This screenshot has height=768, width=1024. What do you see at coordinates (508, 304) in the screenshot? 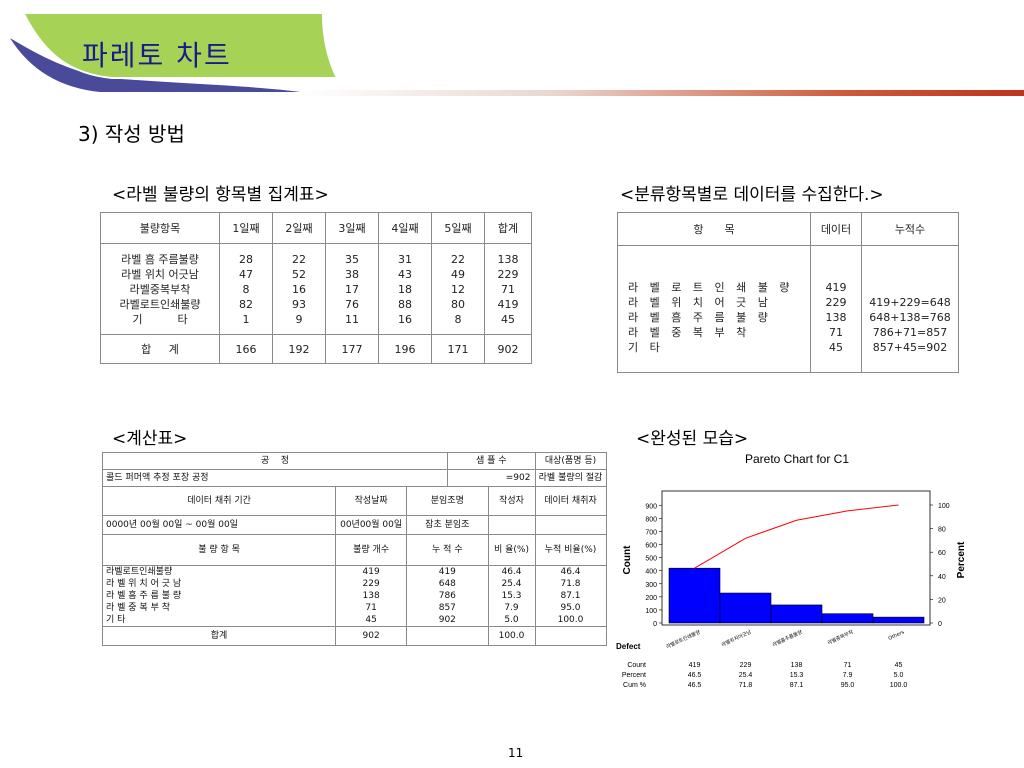
I see `tally-cell: 419` at bounding box center [508, 304].